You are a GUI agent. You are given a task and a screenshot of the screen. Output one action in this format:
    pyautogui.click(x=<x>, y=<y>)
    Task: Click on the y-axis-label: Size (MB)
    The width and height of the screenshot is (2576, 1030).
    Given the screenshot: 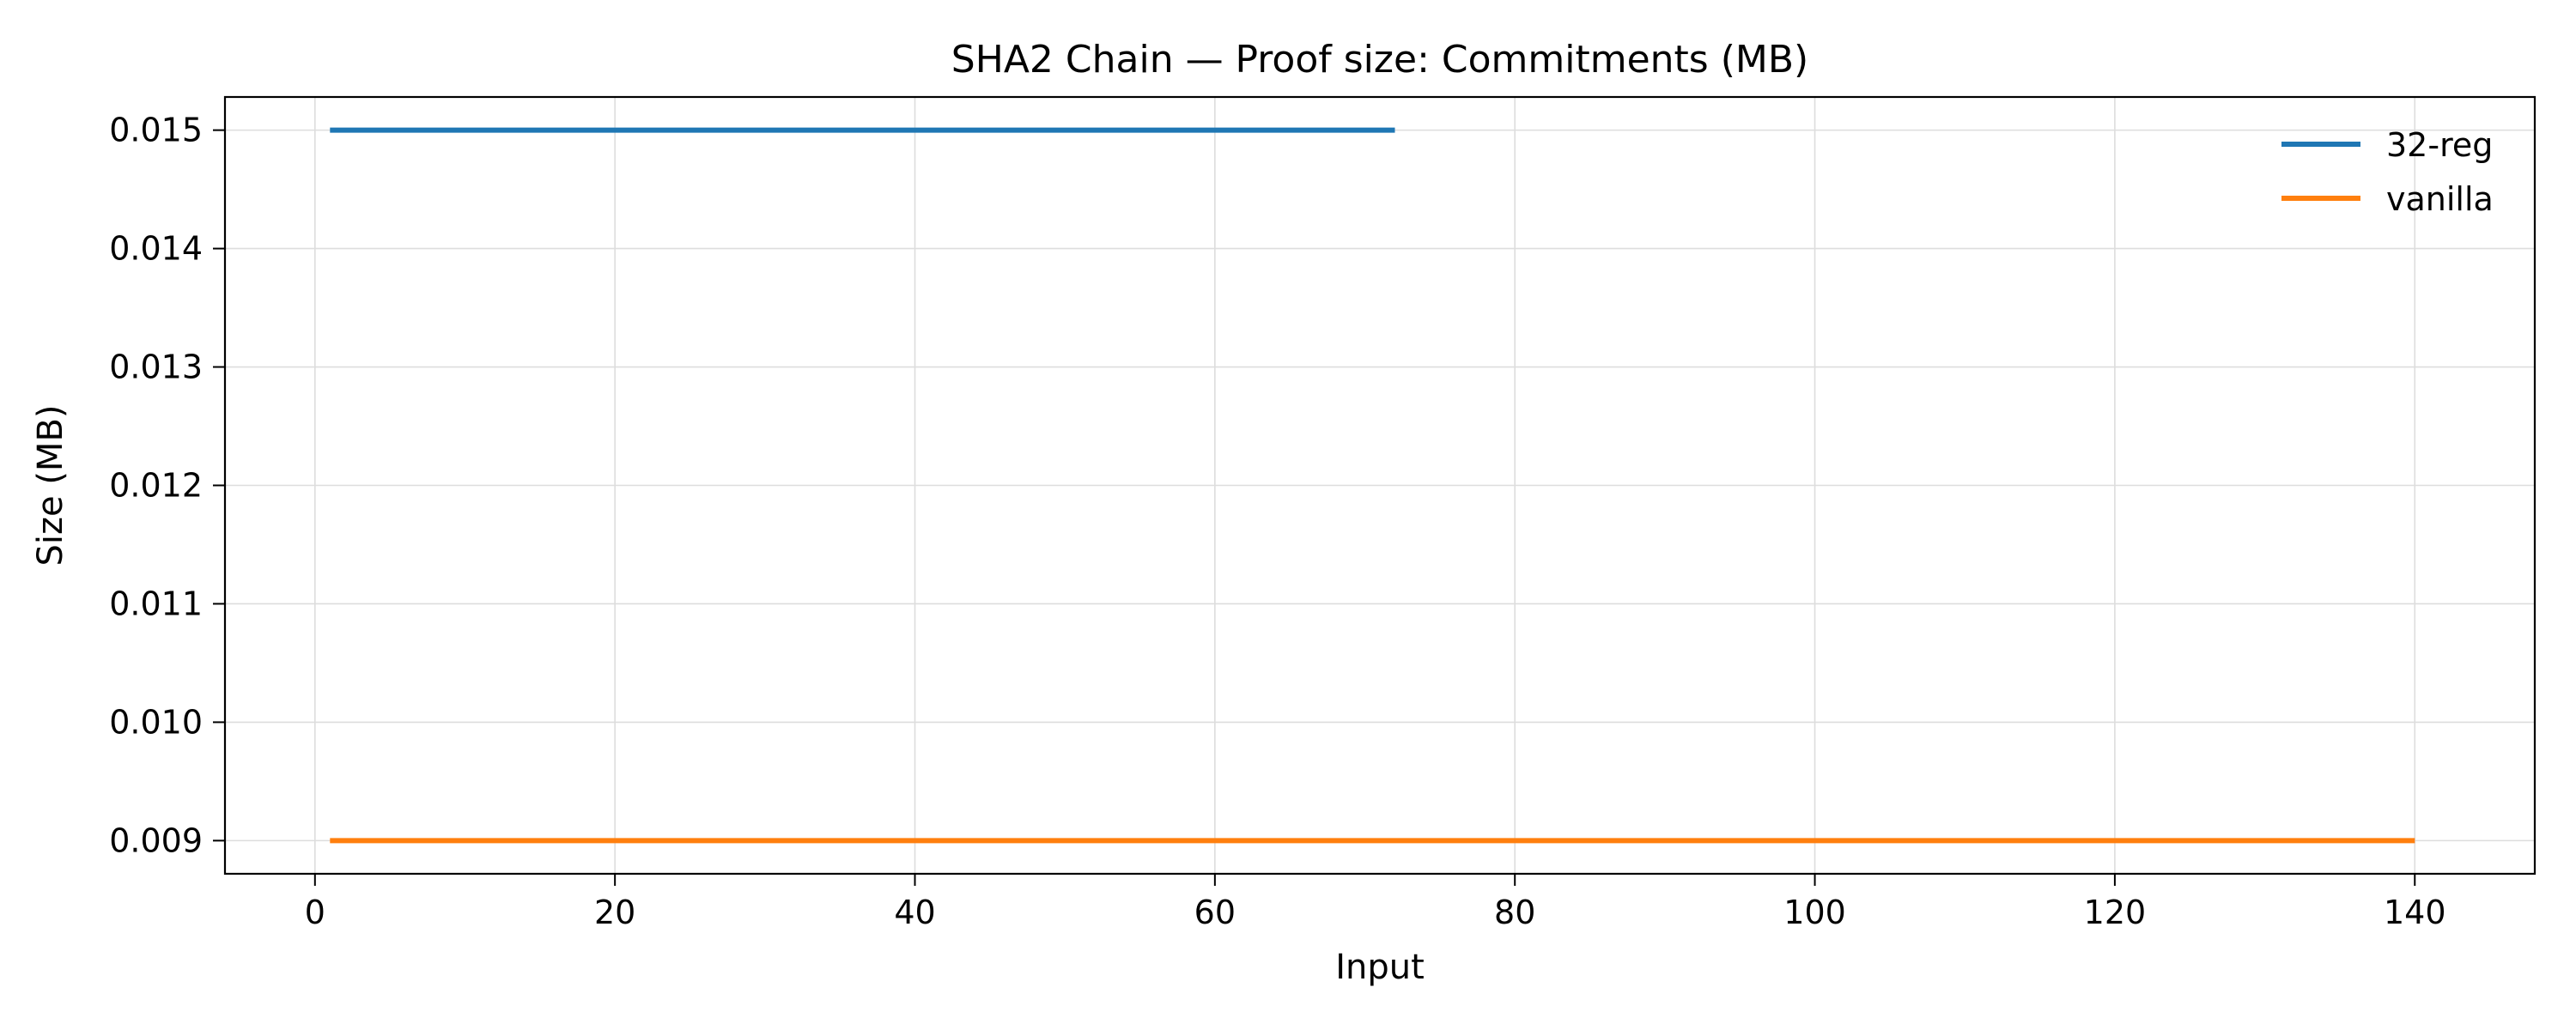 What is the action you would take?
    pyautogui.click(x=50, y=485)
    